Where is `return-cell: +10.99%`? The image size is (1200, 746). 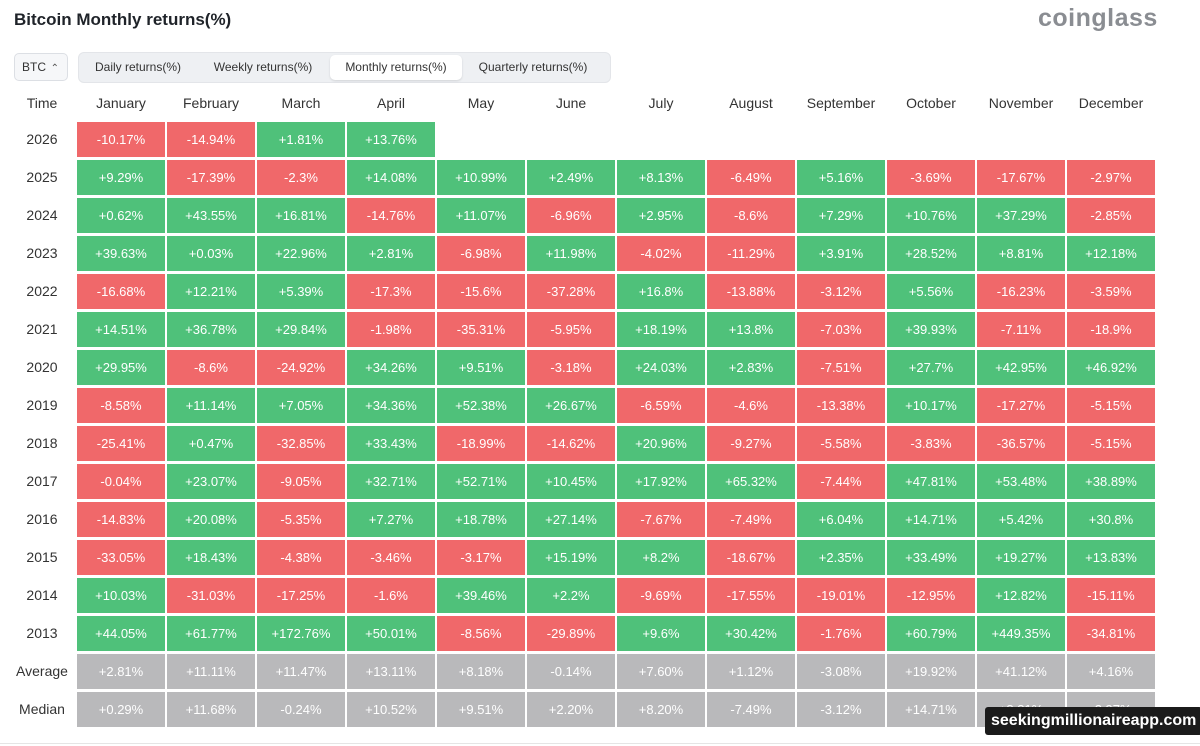 return-cell: +10.99% is located at coordinates (481, 177).